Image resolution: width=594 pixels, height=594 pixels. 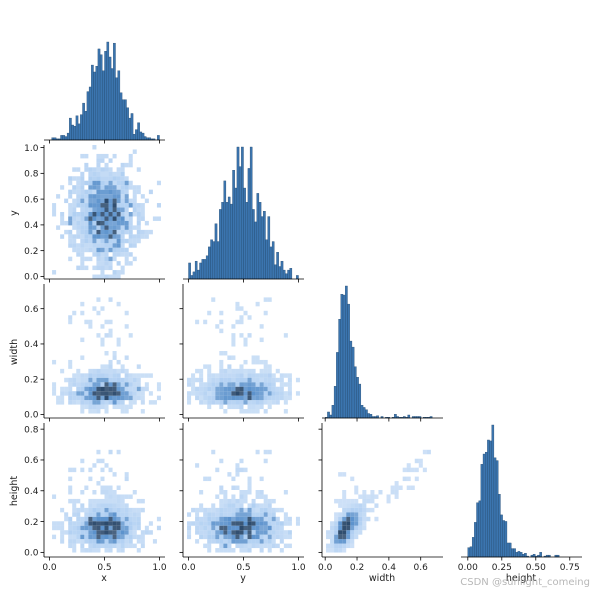 What do you see at coordinates (31, 252) in the screenshot?
I see `ytick-label-y-1: 0.2` at bounding box center [31, 252].